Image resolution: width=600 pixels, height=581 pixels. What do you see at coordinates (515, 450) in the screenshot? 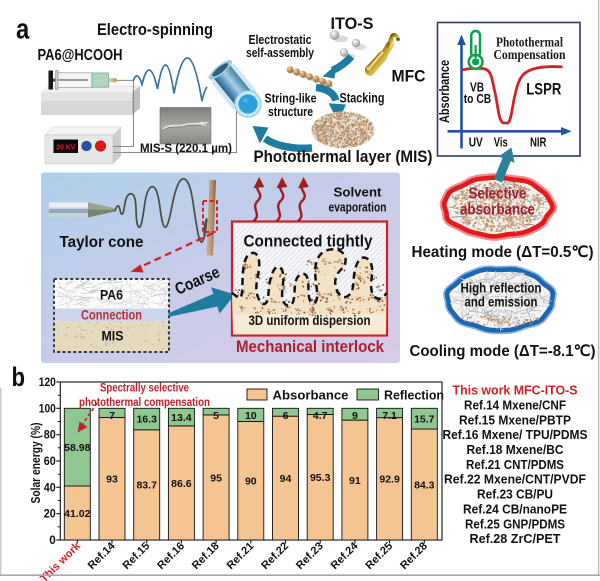
I see `svg-text: Ref.18 Mxene/BC` at bounding box center [515, 450].